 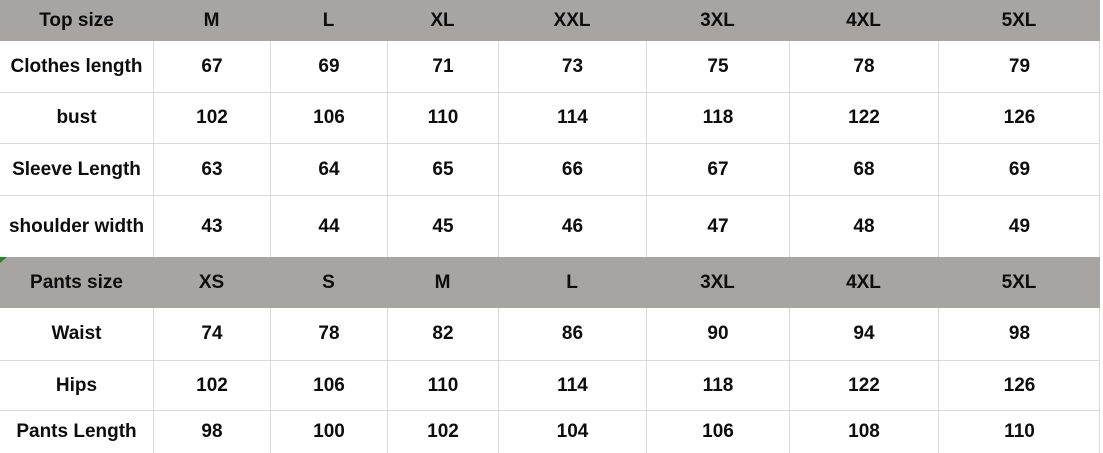 What do you see at coordinates (717, 226) in the screenshot?
I see `value-cell: 47` at bounding box center [717, 226].